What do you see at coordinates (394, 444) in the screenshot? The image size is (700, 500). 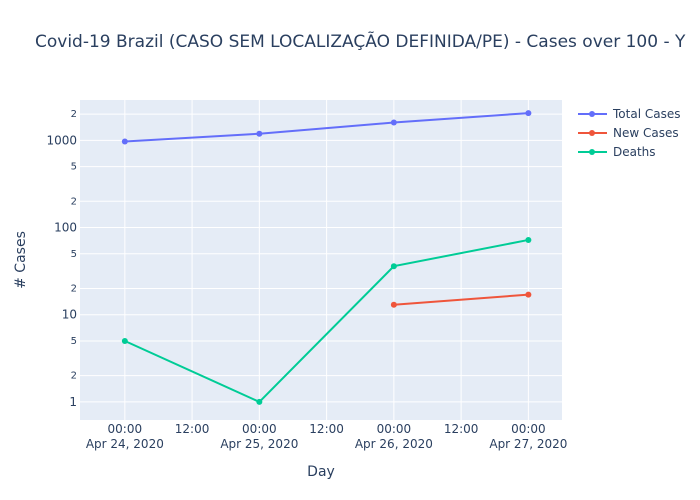 I see `x-tick-date-label: Apr 26, 2020` at bounding box center [394, 444].